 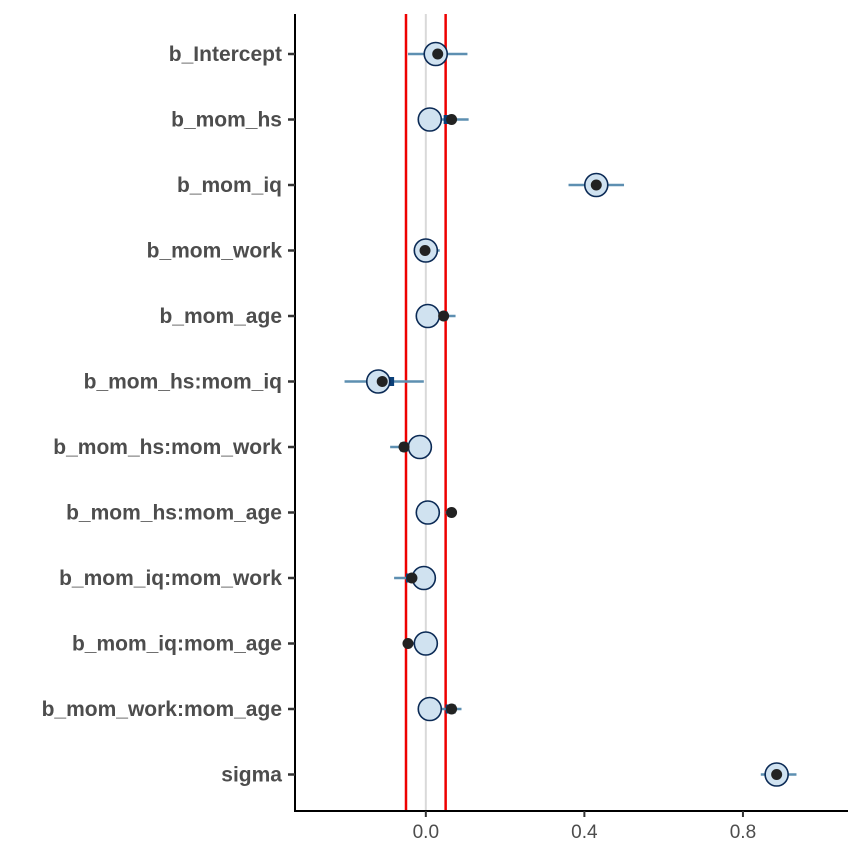 What do you see at coordinates (251, 775) in the screenshot?
I see `y-tick-label-sigma: sigma` at bounding box center [251, 775].